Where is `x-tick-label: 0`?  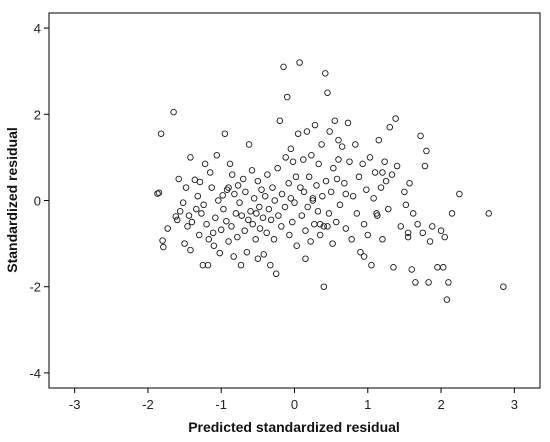 x-tick-label: 0 is located at coordinates (294, 404).